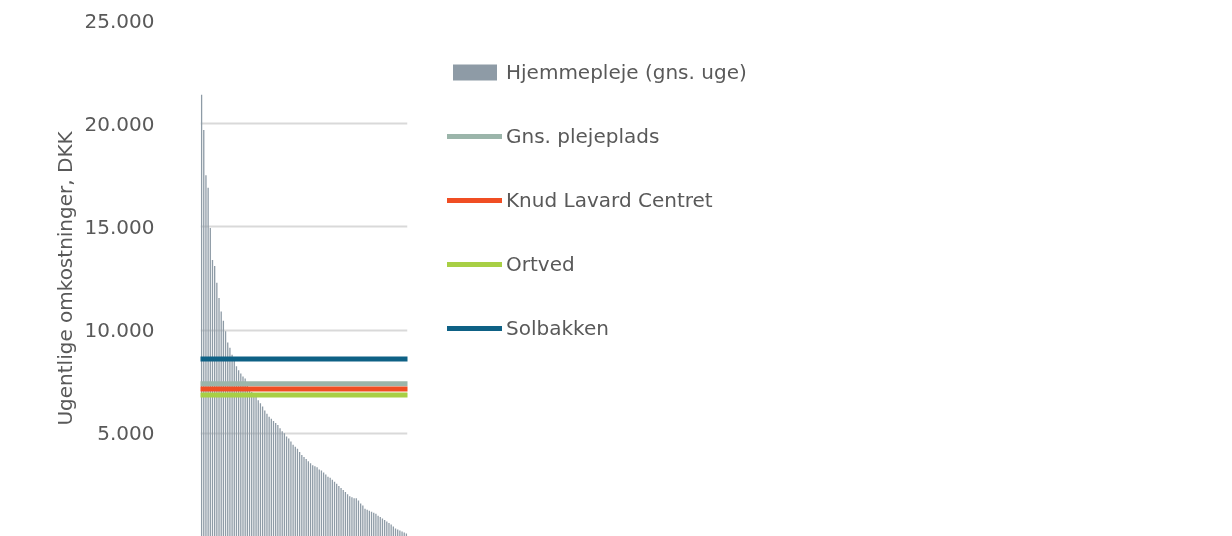  I want to click on y-tick-label: 15.000, so click(119, 226).